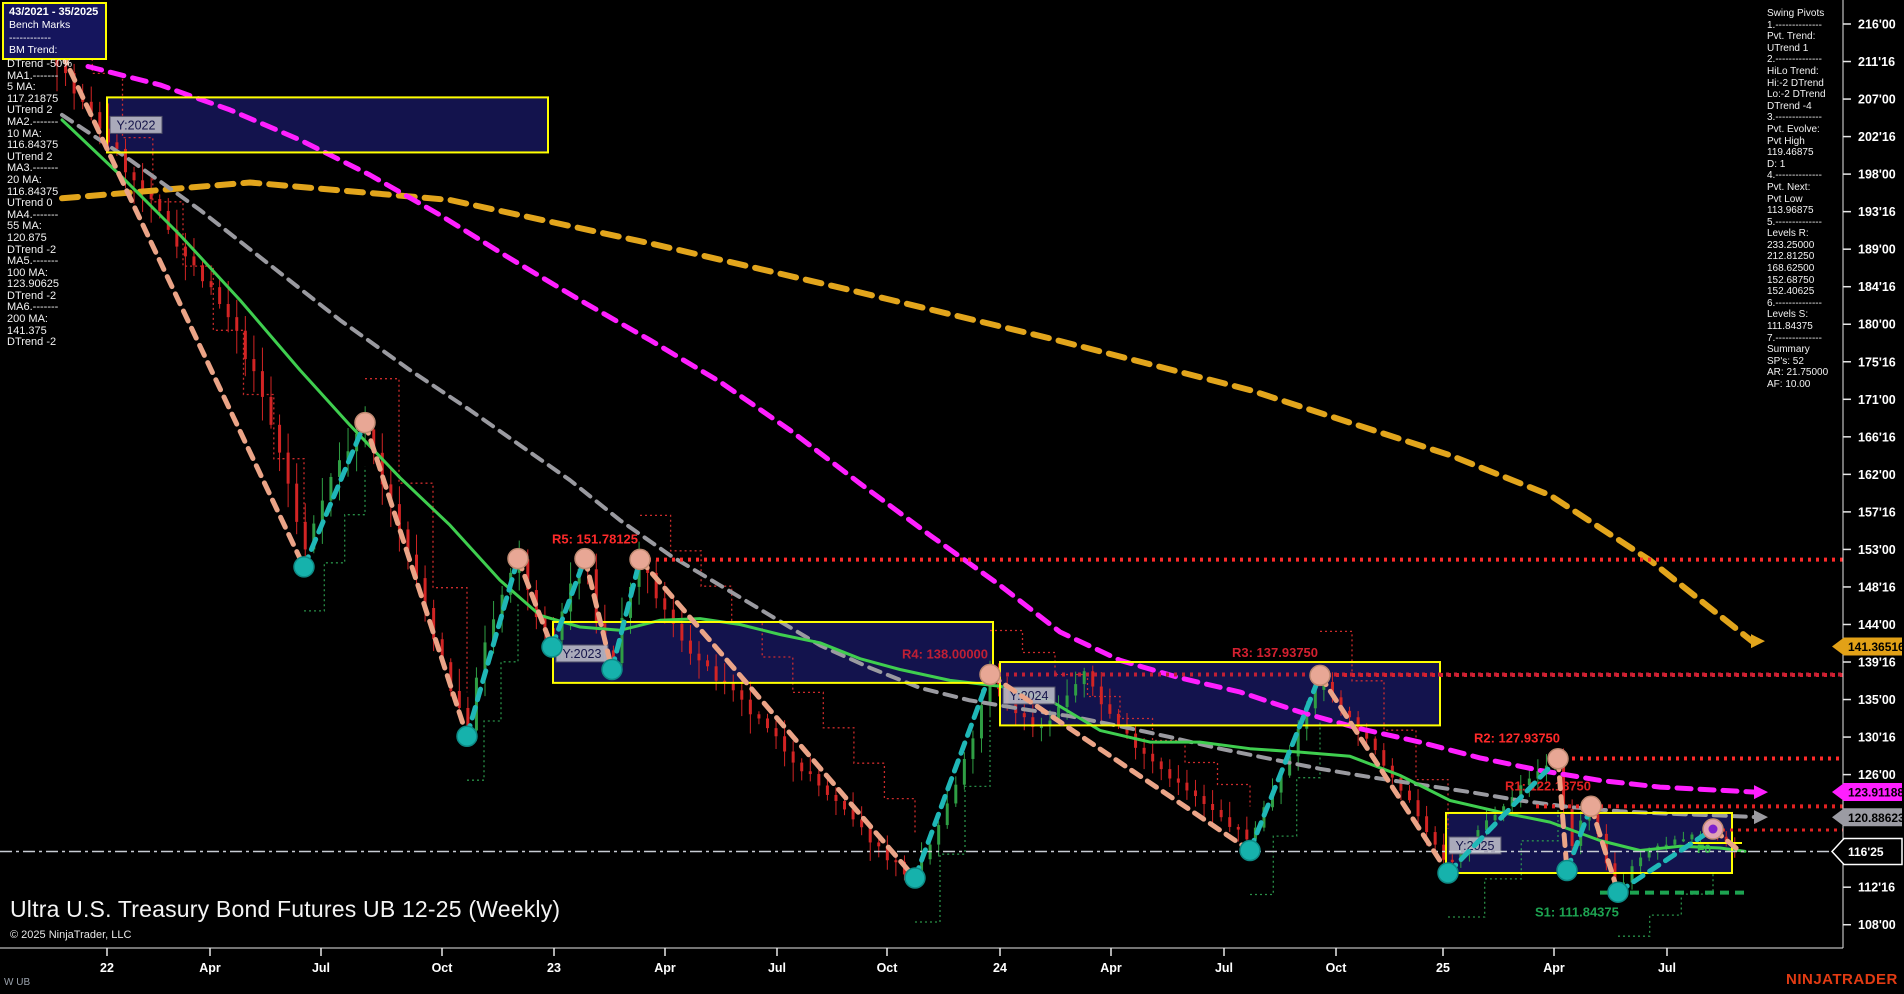  I want to click on time-axis-label: Apr, so click(1554, 968).